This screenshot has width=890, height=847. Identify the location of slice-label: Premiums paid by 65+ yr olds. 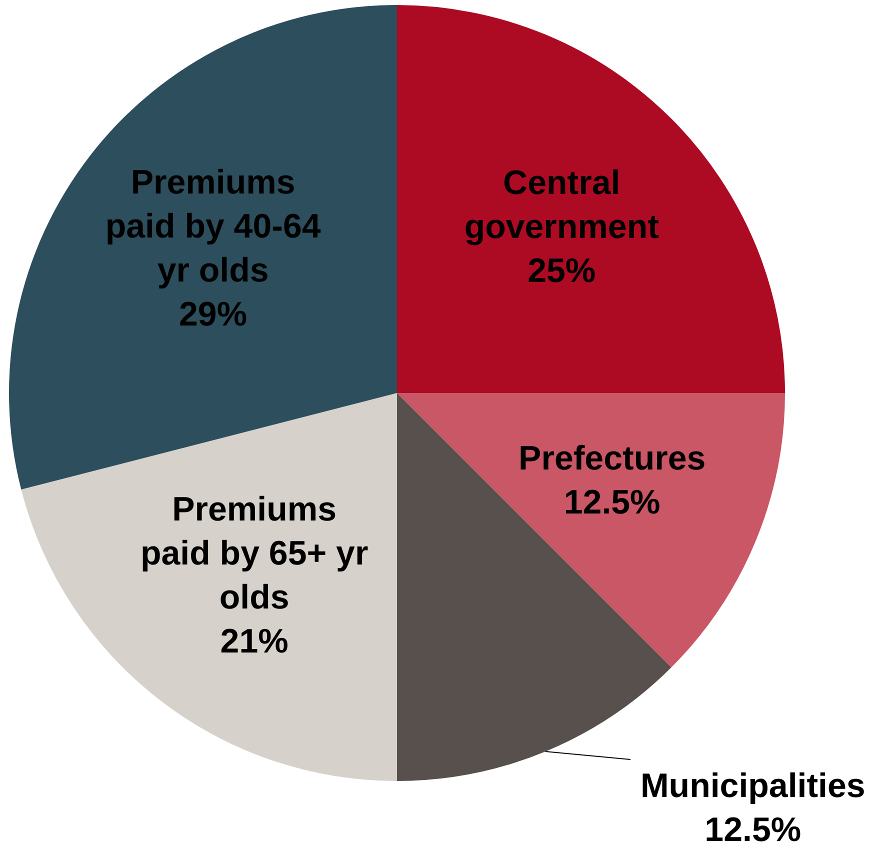
(254, 553).